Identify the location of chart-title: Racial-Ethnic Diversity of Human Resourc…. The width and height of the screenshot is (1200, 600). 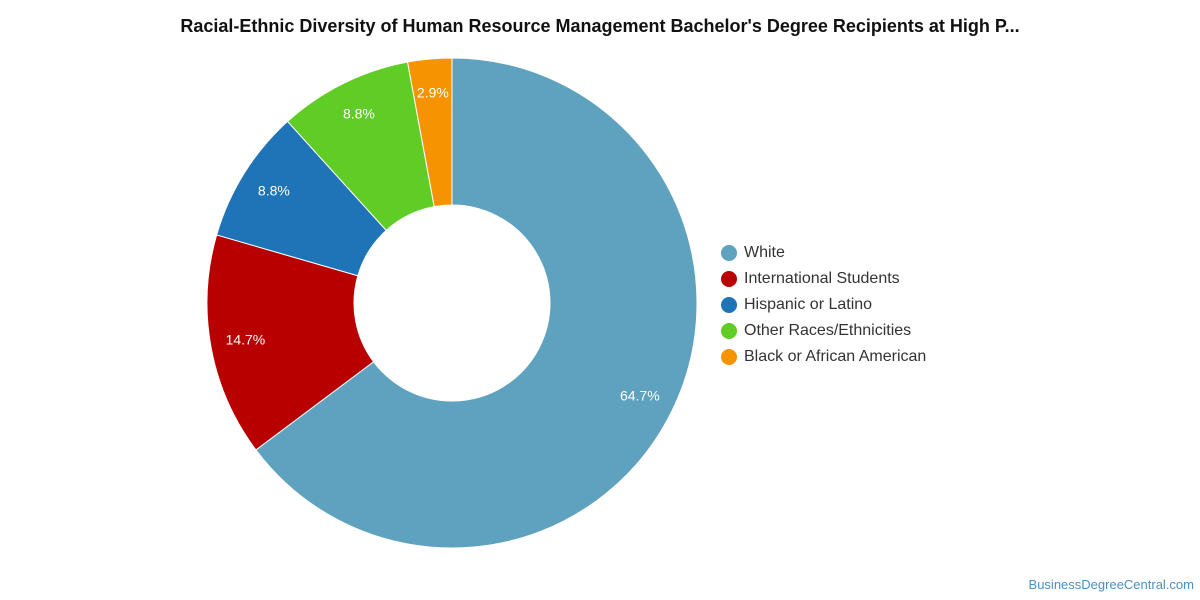
(600, 26).